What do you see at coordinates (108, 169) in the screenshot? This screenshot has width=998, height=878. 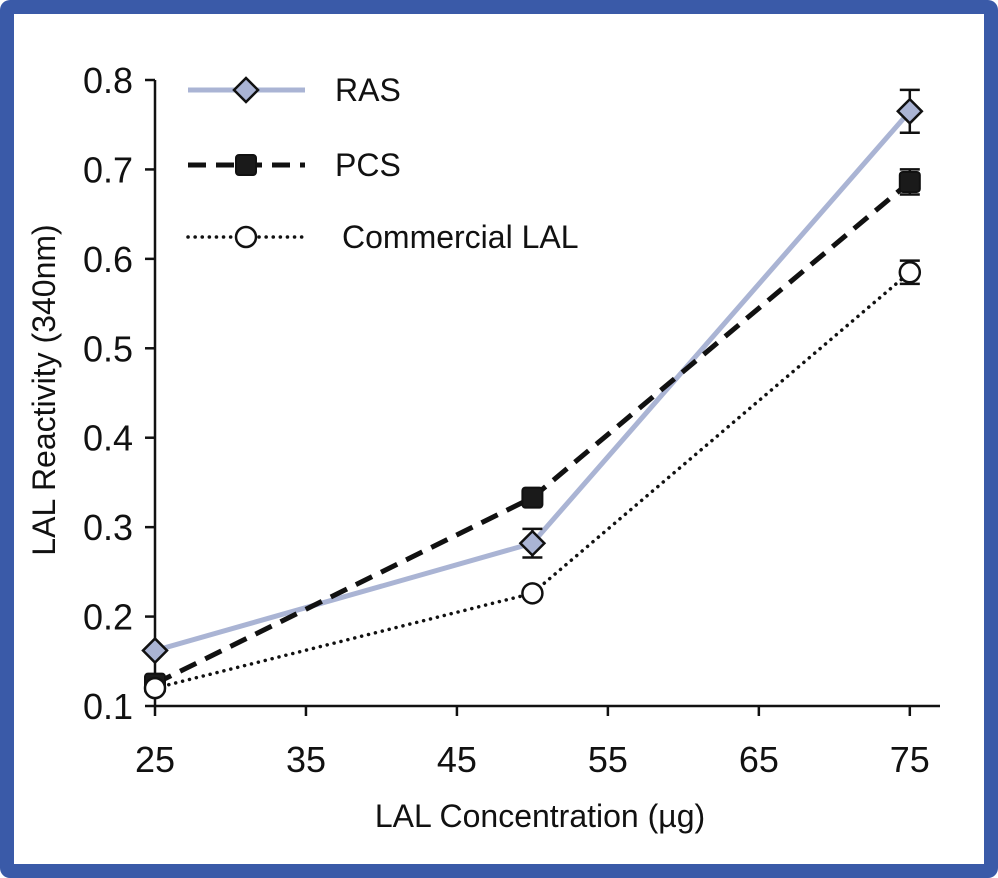 I see `y-tick-label: 0.7` at bounding box center [108, 169].